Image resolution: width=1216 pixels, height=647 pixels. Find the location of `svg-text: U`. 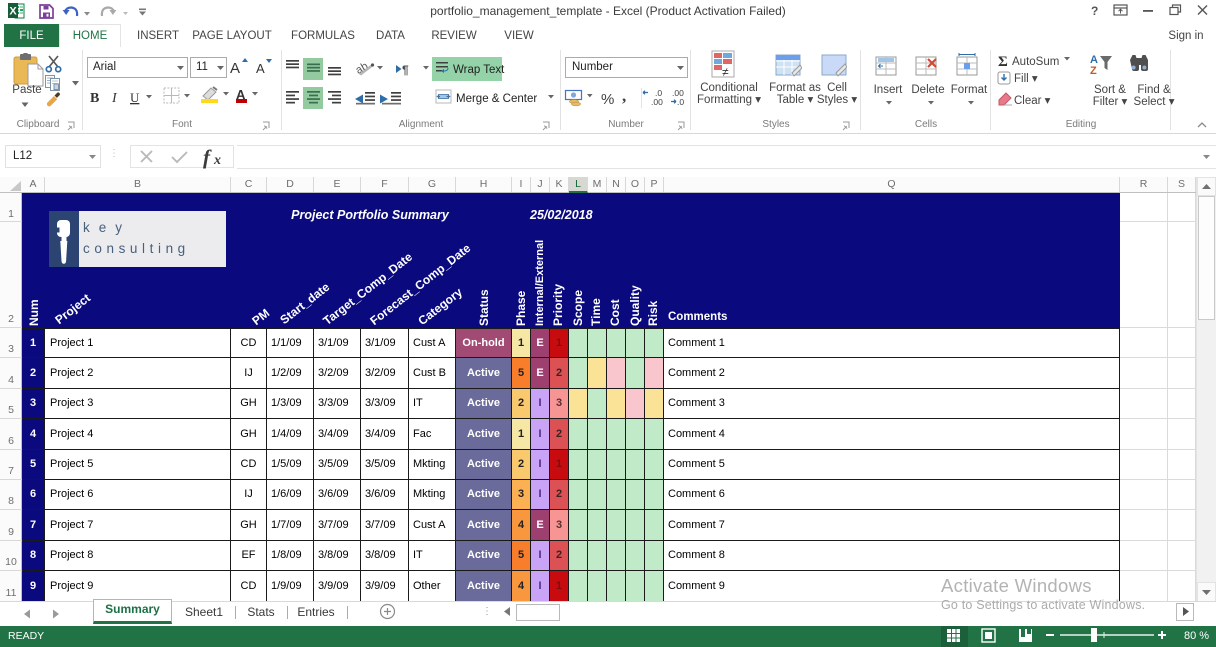

svg-text: U is located at coordinates (135, 97).